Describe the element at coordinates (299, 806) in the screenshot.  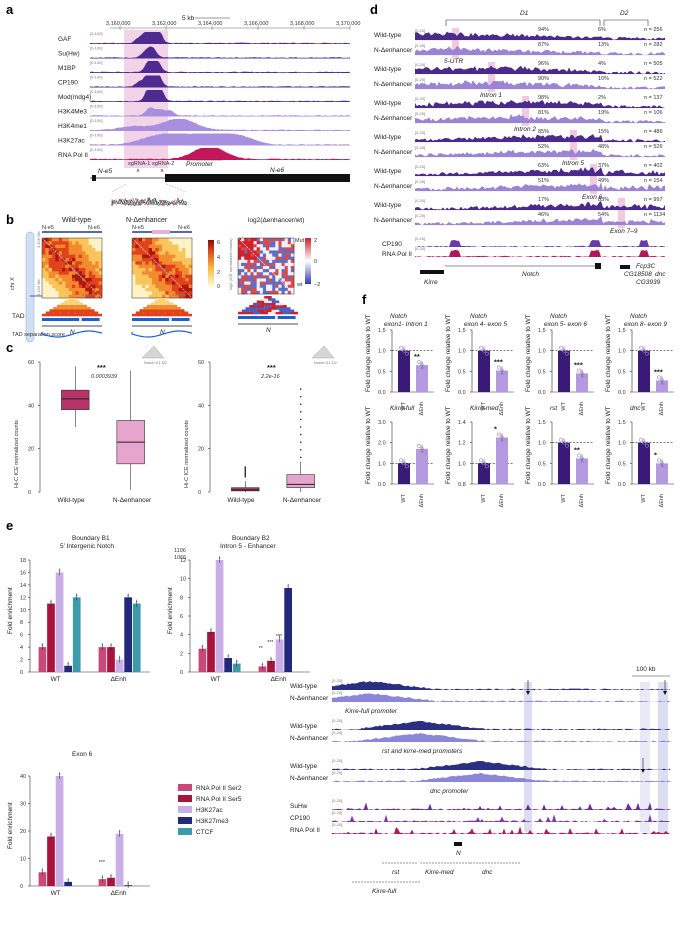
I see `track-label: SuHw` at that location.